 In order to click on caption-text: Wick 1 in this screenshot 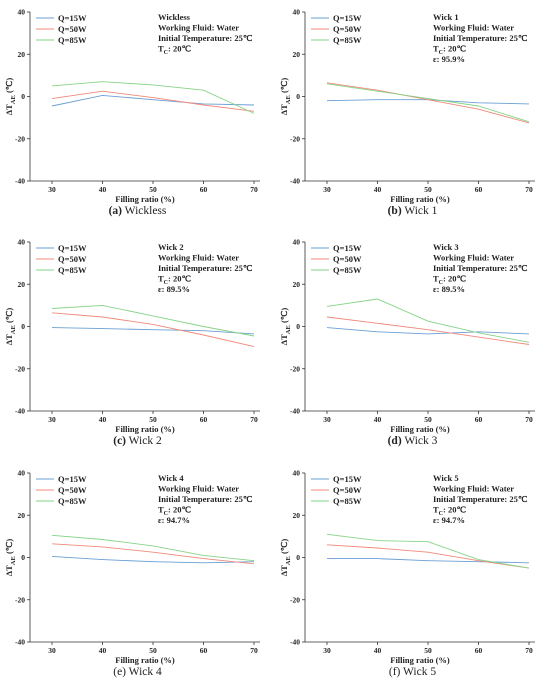, I will do `click(419, 211)`.